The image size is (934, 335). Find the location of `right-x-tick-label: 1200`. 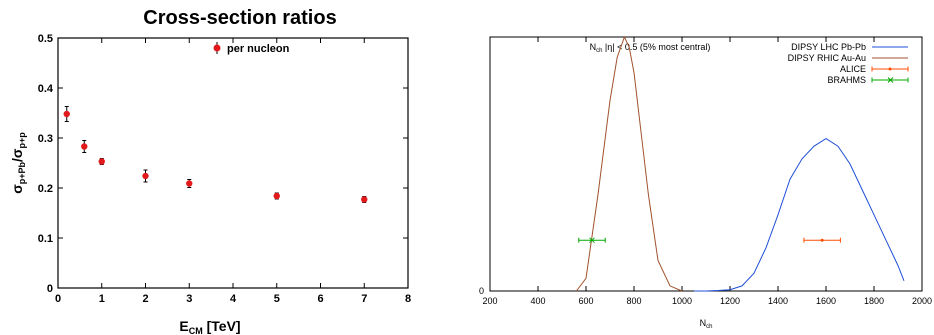

right-x-tick-label: 1200 is located at coordinates (730, 301).